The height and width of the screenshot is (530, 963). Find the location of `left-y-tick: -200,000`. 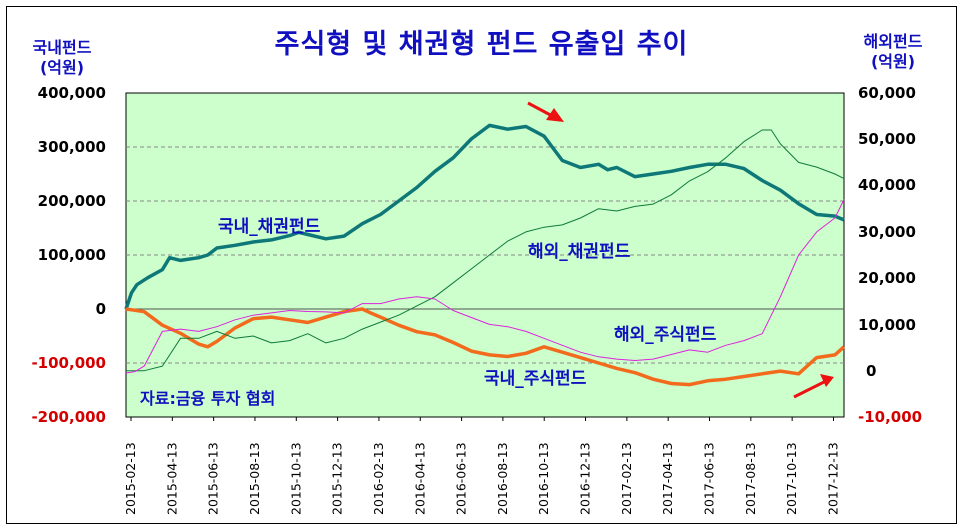

left-y-tick: -200,000 is located at coordinates (68, 417).